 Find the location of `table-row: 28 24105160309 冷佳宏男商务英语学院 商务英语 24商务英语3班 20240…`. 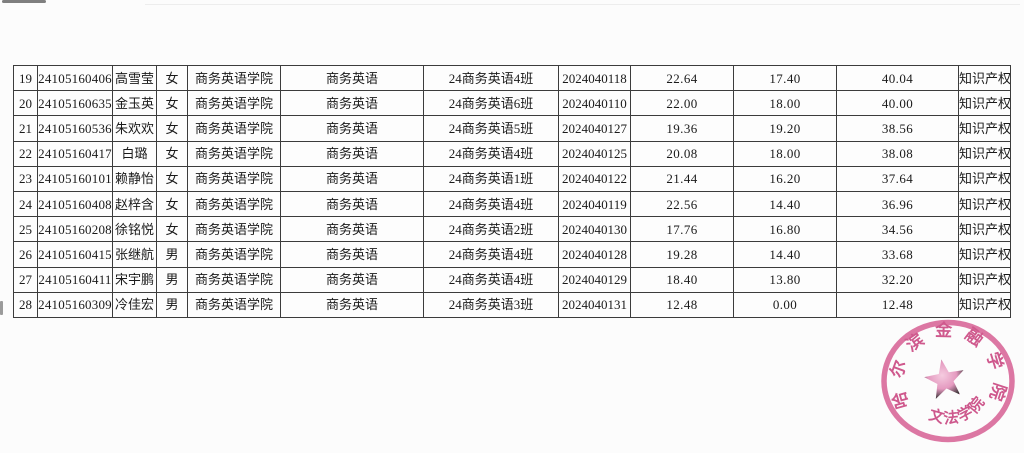

table-row: 28 24105160309 冷佳宏男商务英语学院 商务英语 24商务英语3班 20240… is located at coordinates (512, 305).